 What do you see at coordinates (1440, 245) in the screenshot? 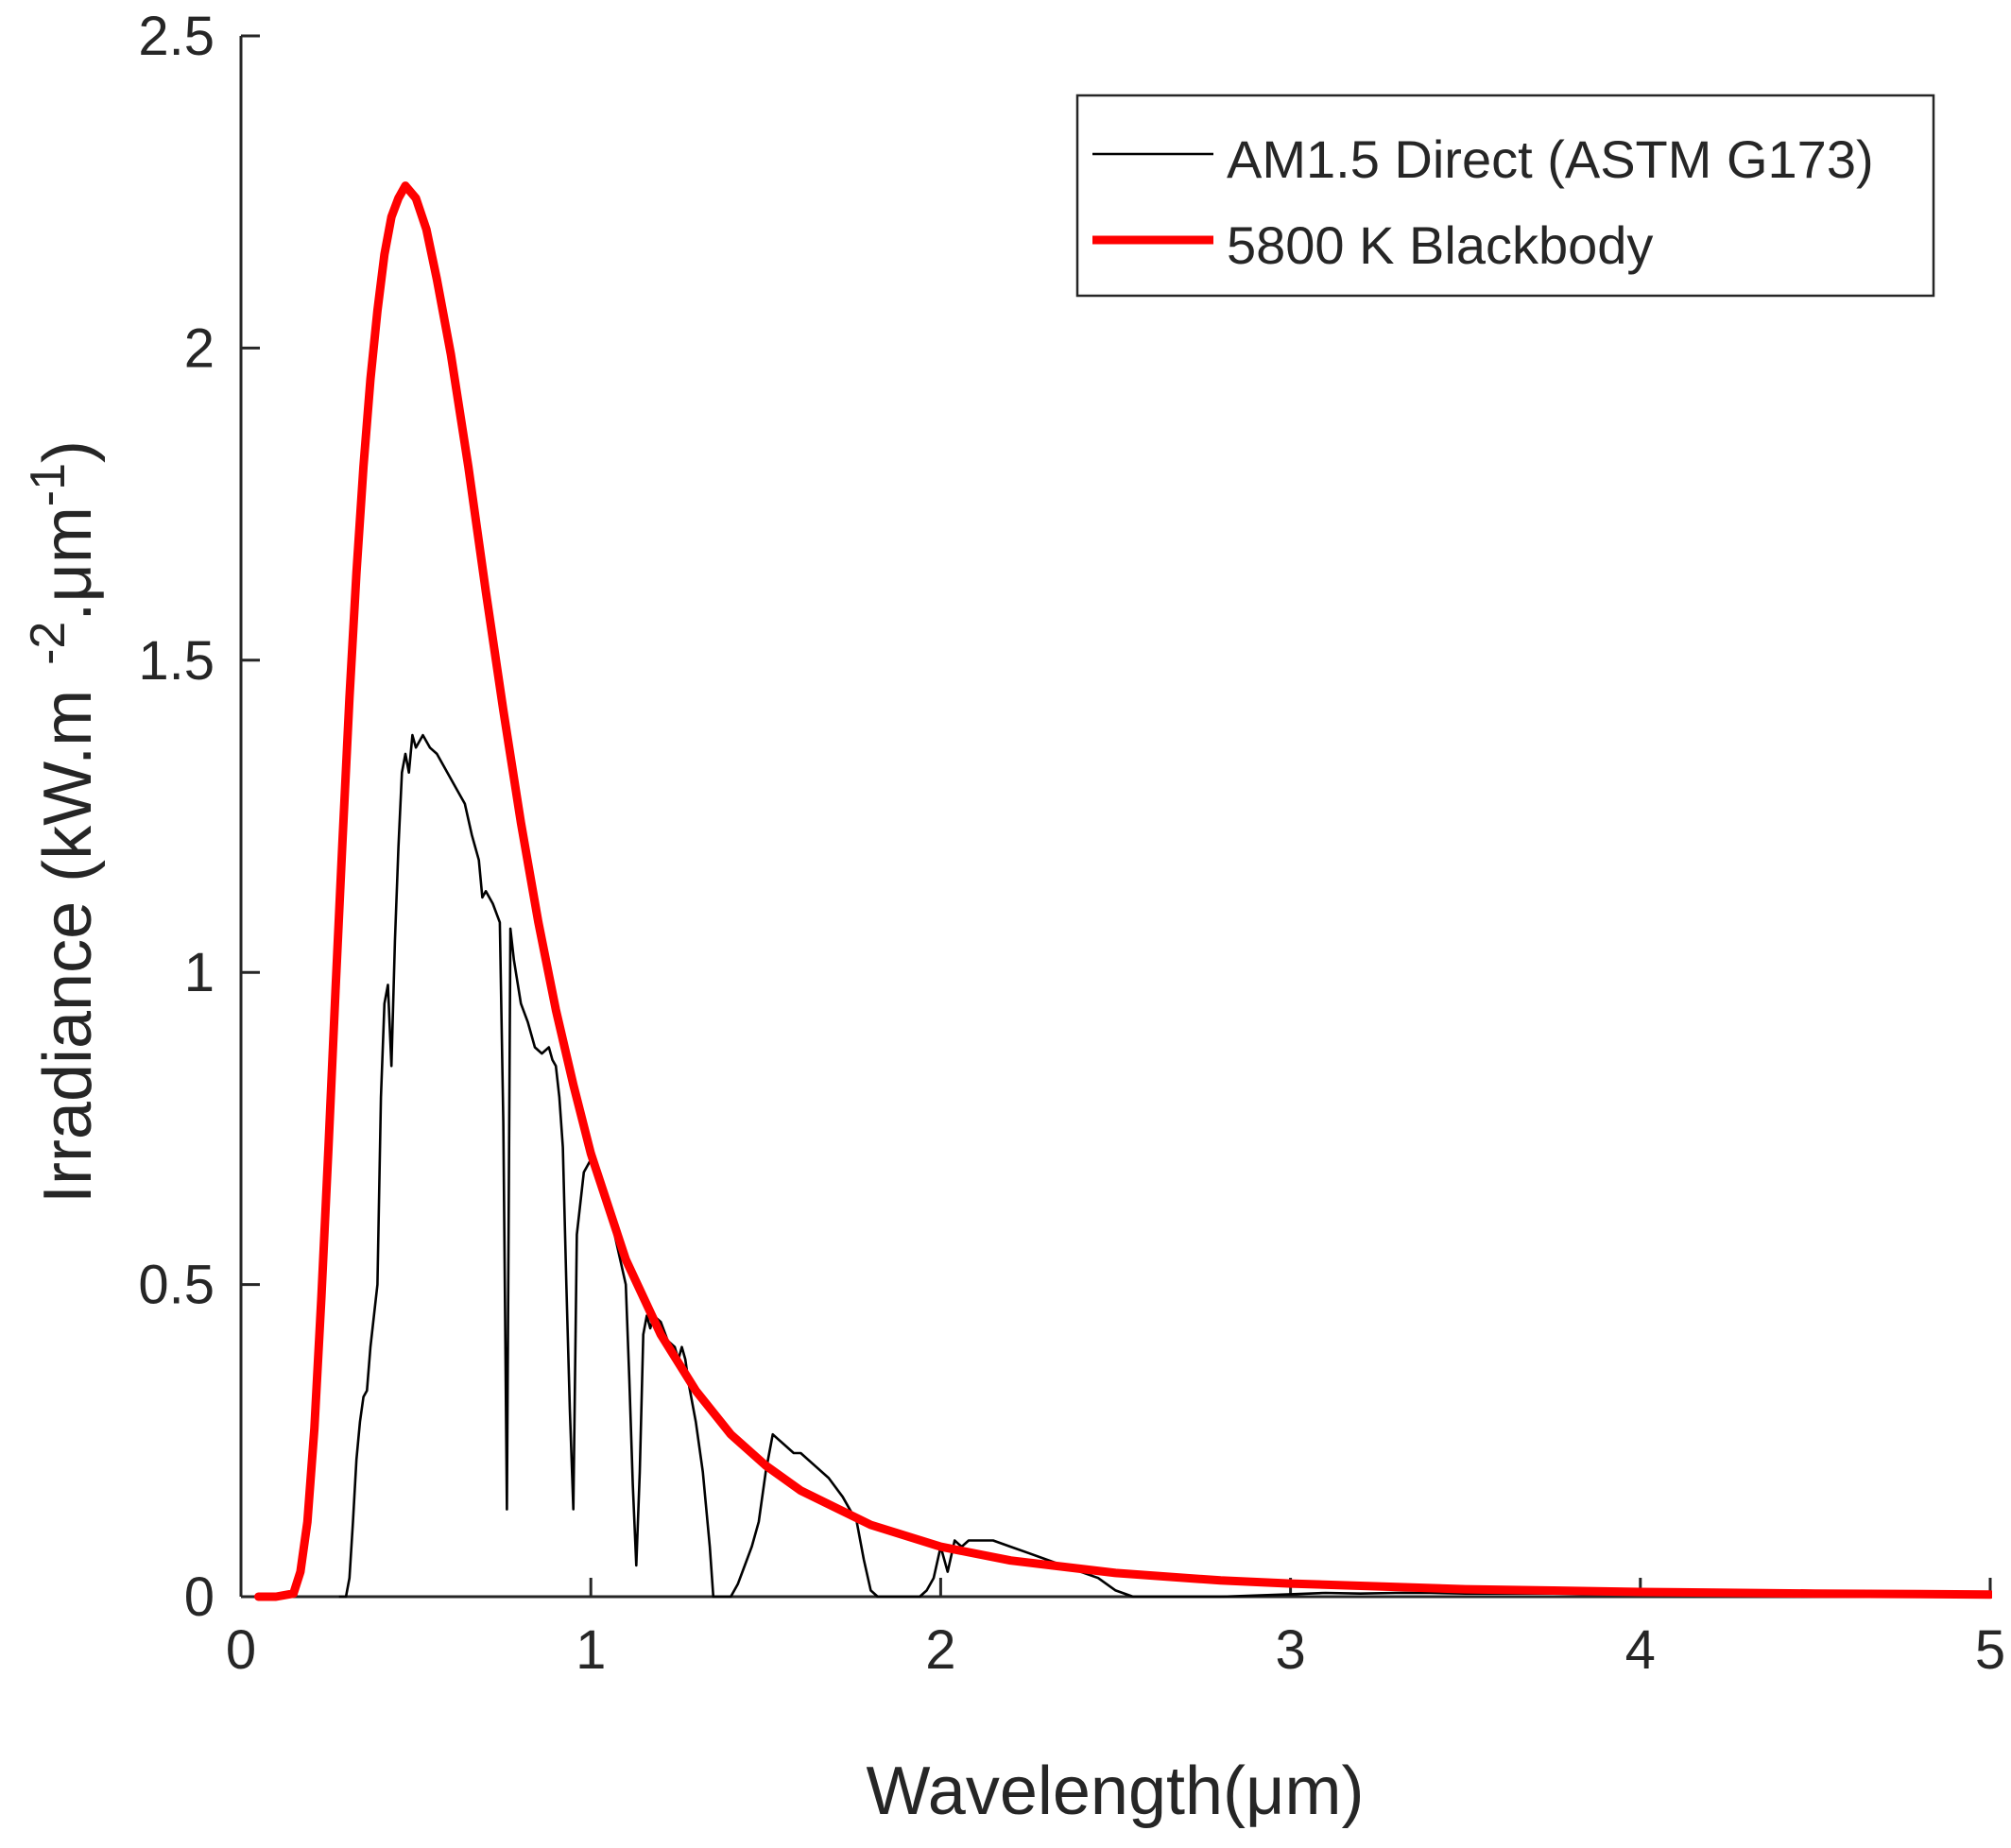
I see `legend-label-blackbody: 5800 K Blackbody` at bounding box center [1440, 245].